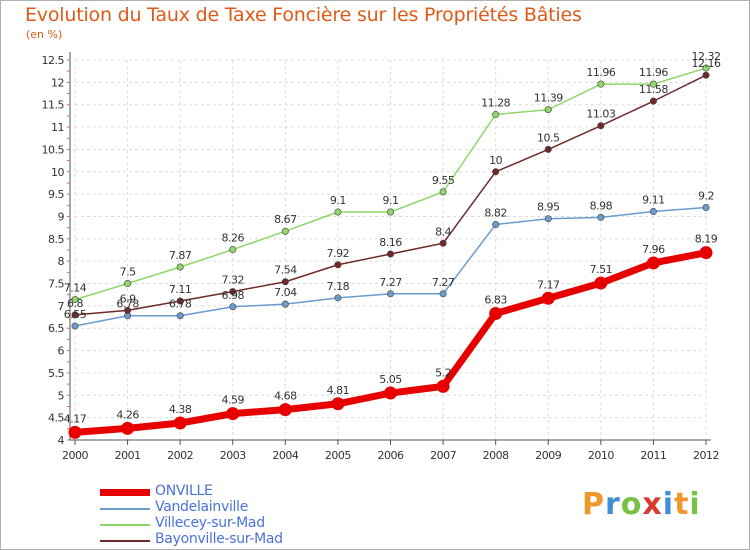 This screenshot has height=550, width=750. I want to click on x-tick-label: 2000, so click(75, 455).